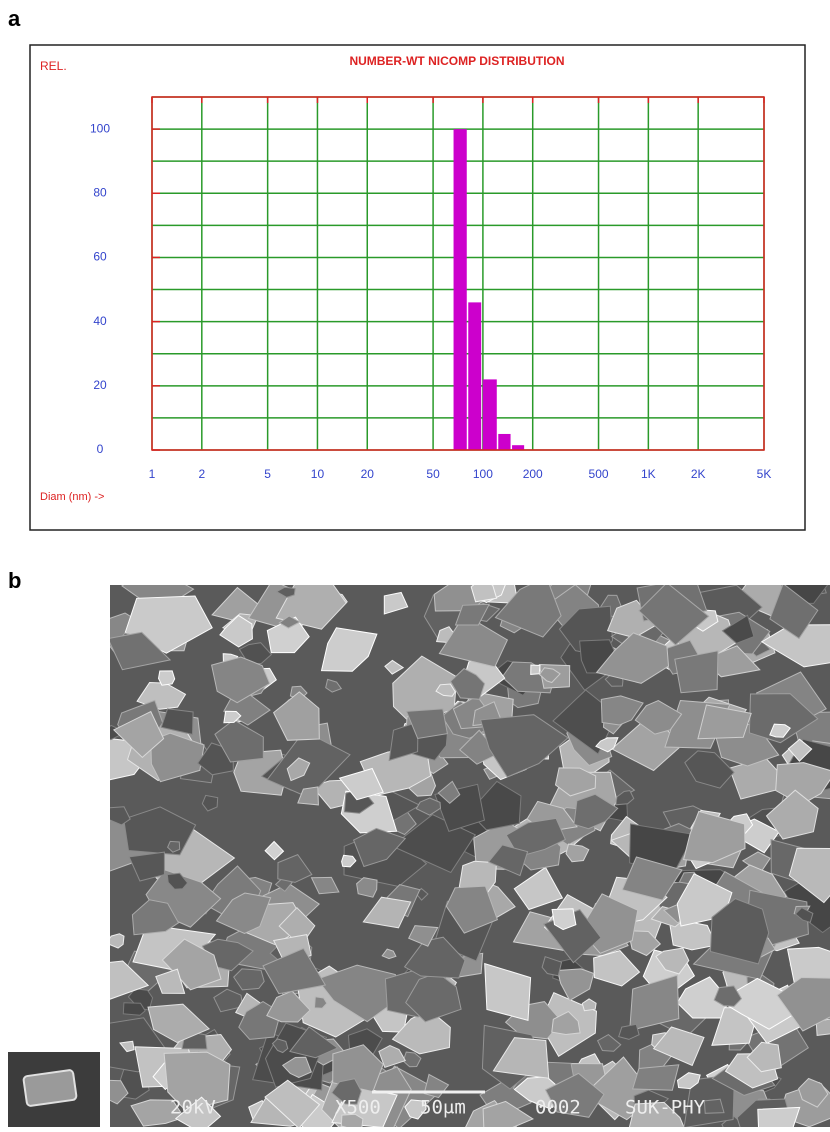  I want to click on x-axis-label: Diam (nm) ->, so click(72, 497).